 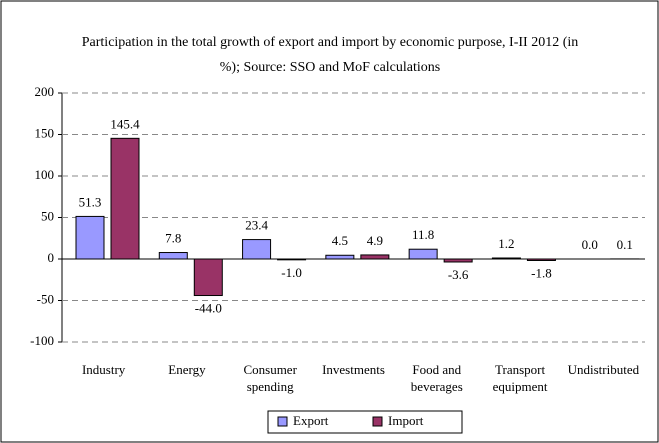 What do you see at coordinates (187, 369) in the screenshot?
I see `x-tick-label: Energy` at bounding box center [187, 369].